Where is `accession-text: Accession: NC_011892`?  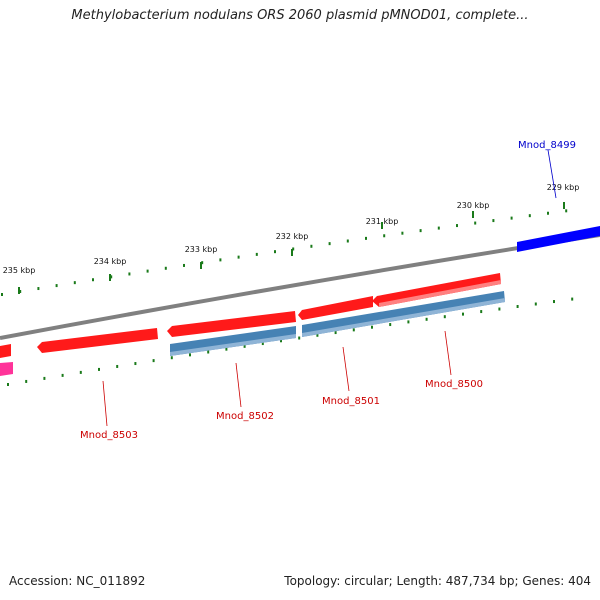
accession-text: Accession: NC_011892 is located at coordinates (77, 581).